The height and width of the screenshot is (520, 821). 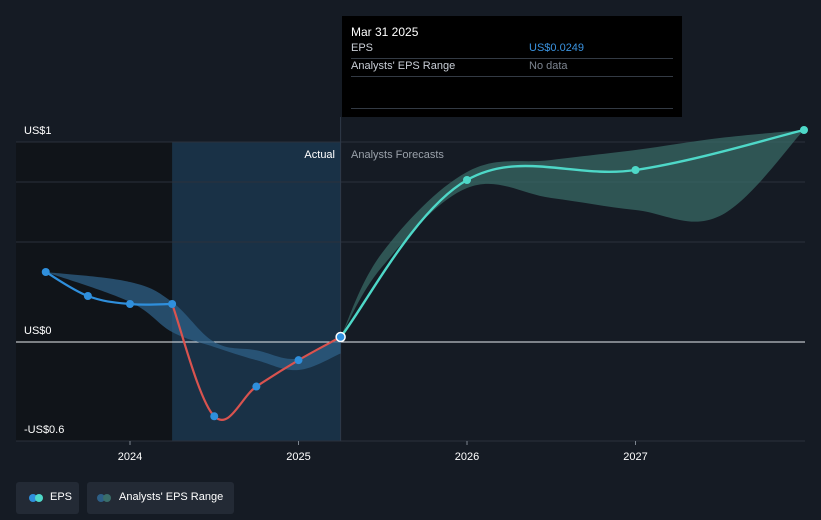 What do you see at coordinates (44, 430) in the screenshot?
I see `y-label-2: -US$0.6` at bounding box center [44, 430].